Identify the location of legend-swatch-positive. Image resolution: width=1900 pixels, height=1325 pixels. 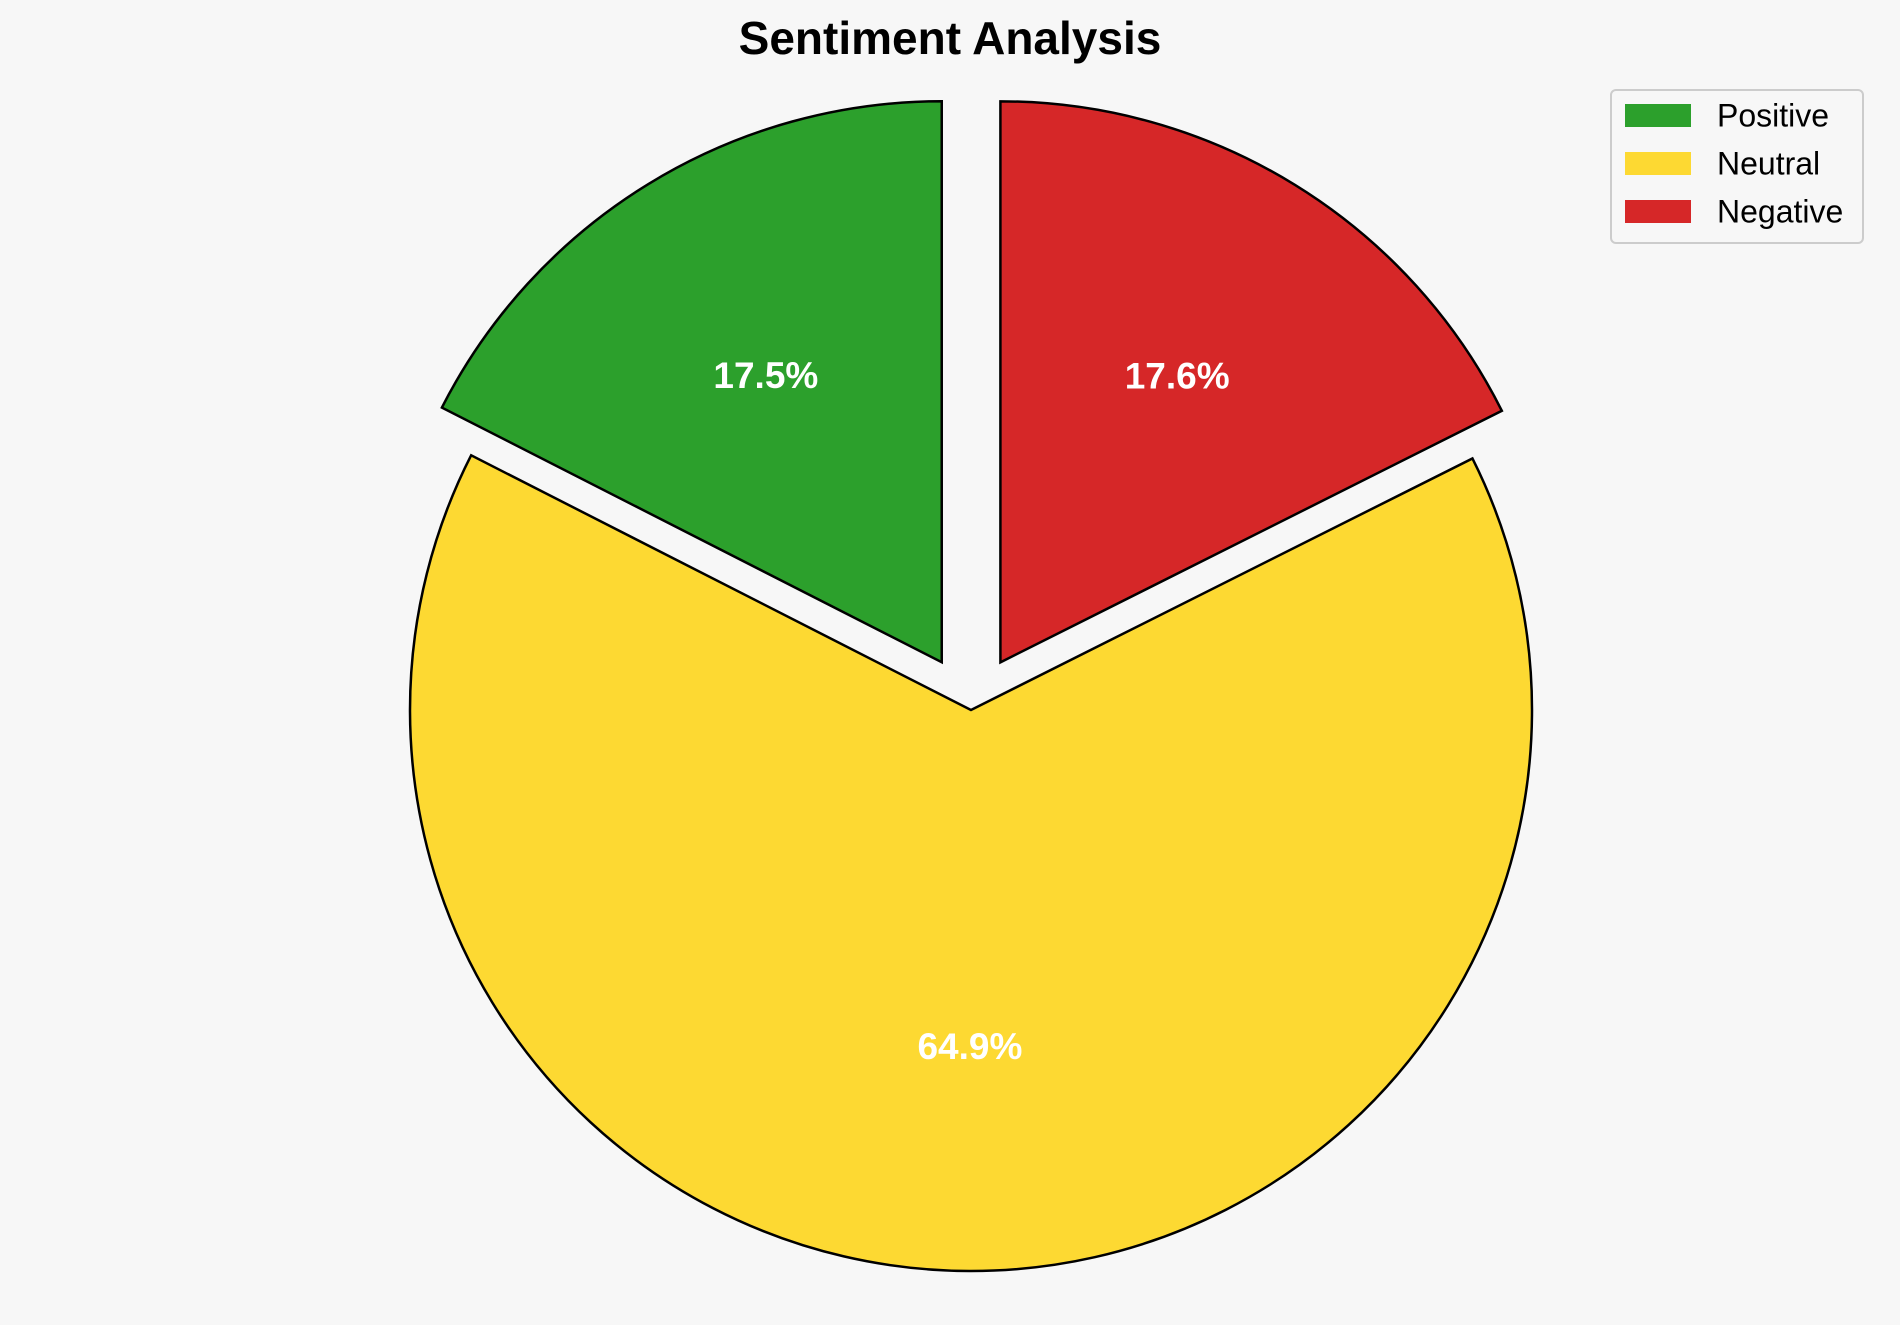
(1658, 115).